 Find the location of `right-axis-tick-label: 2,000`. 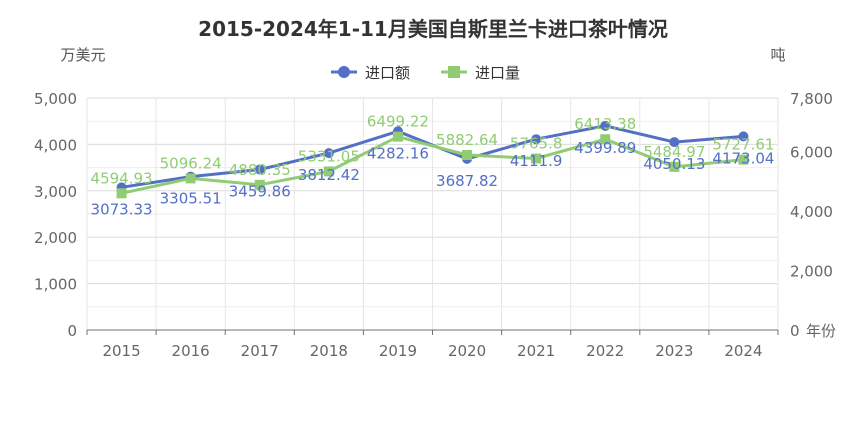

right-axis-tick-label: 2,000 is located at coordinates (811, 272).